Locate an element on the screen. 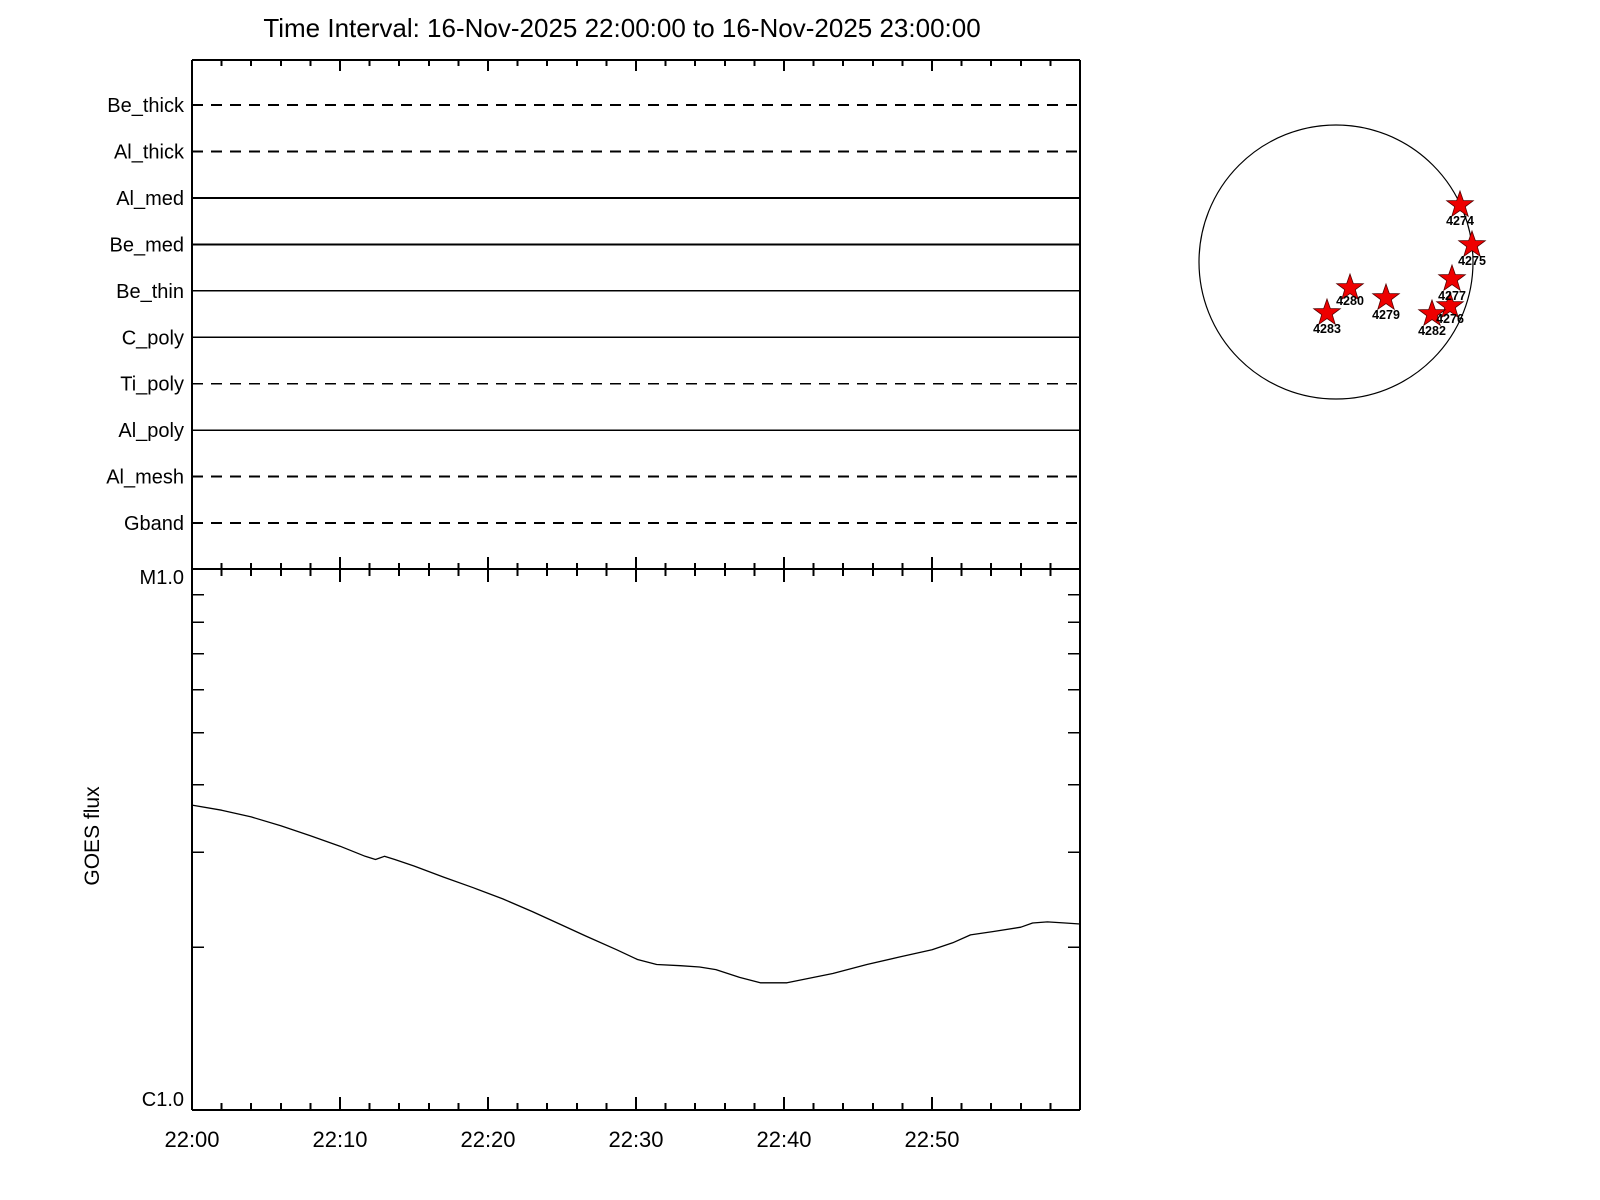 The image size is (1600, 1200). sun-limb-circle is located at coordinates (1336, 262).